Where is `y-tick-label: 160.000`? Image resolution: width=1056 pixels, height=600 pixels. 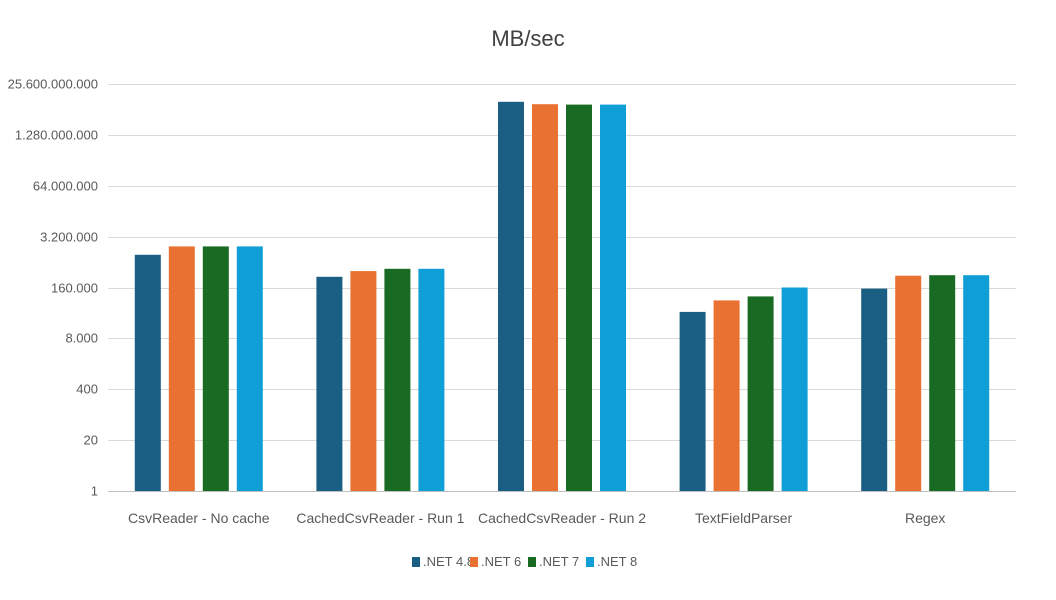
y-tick-label: 160.000 is located at coordinates (74, 288).